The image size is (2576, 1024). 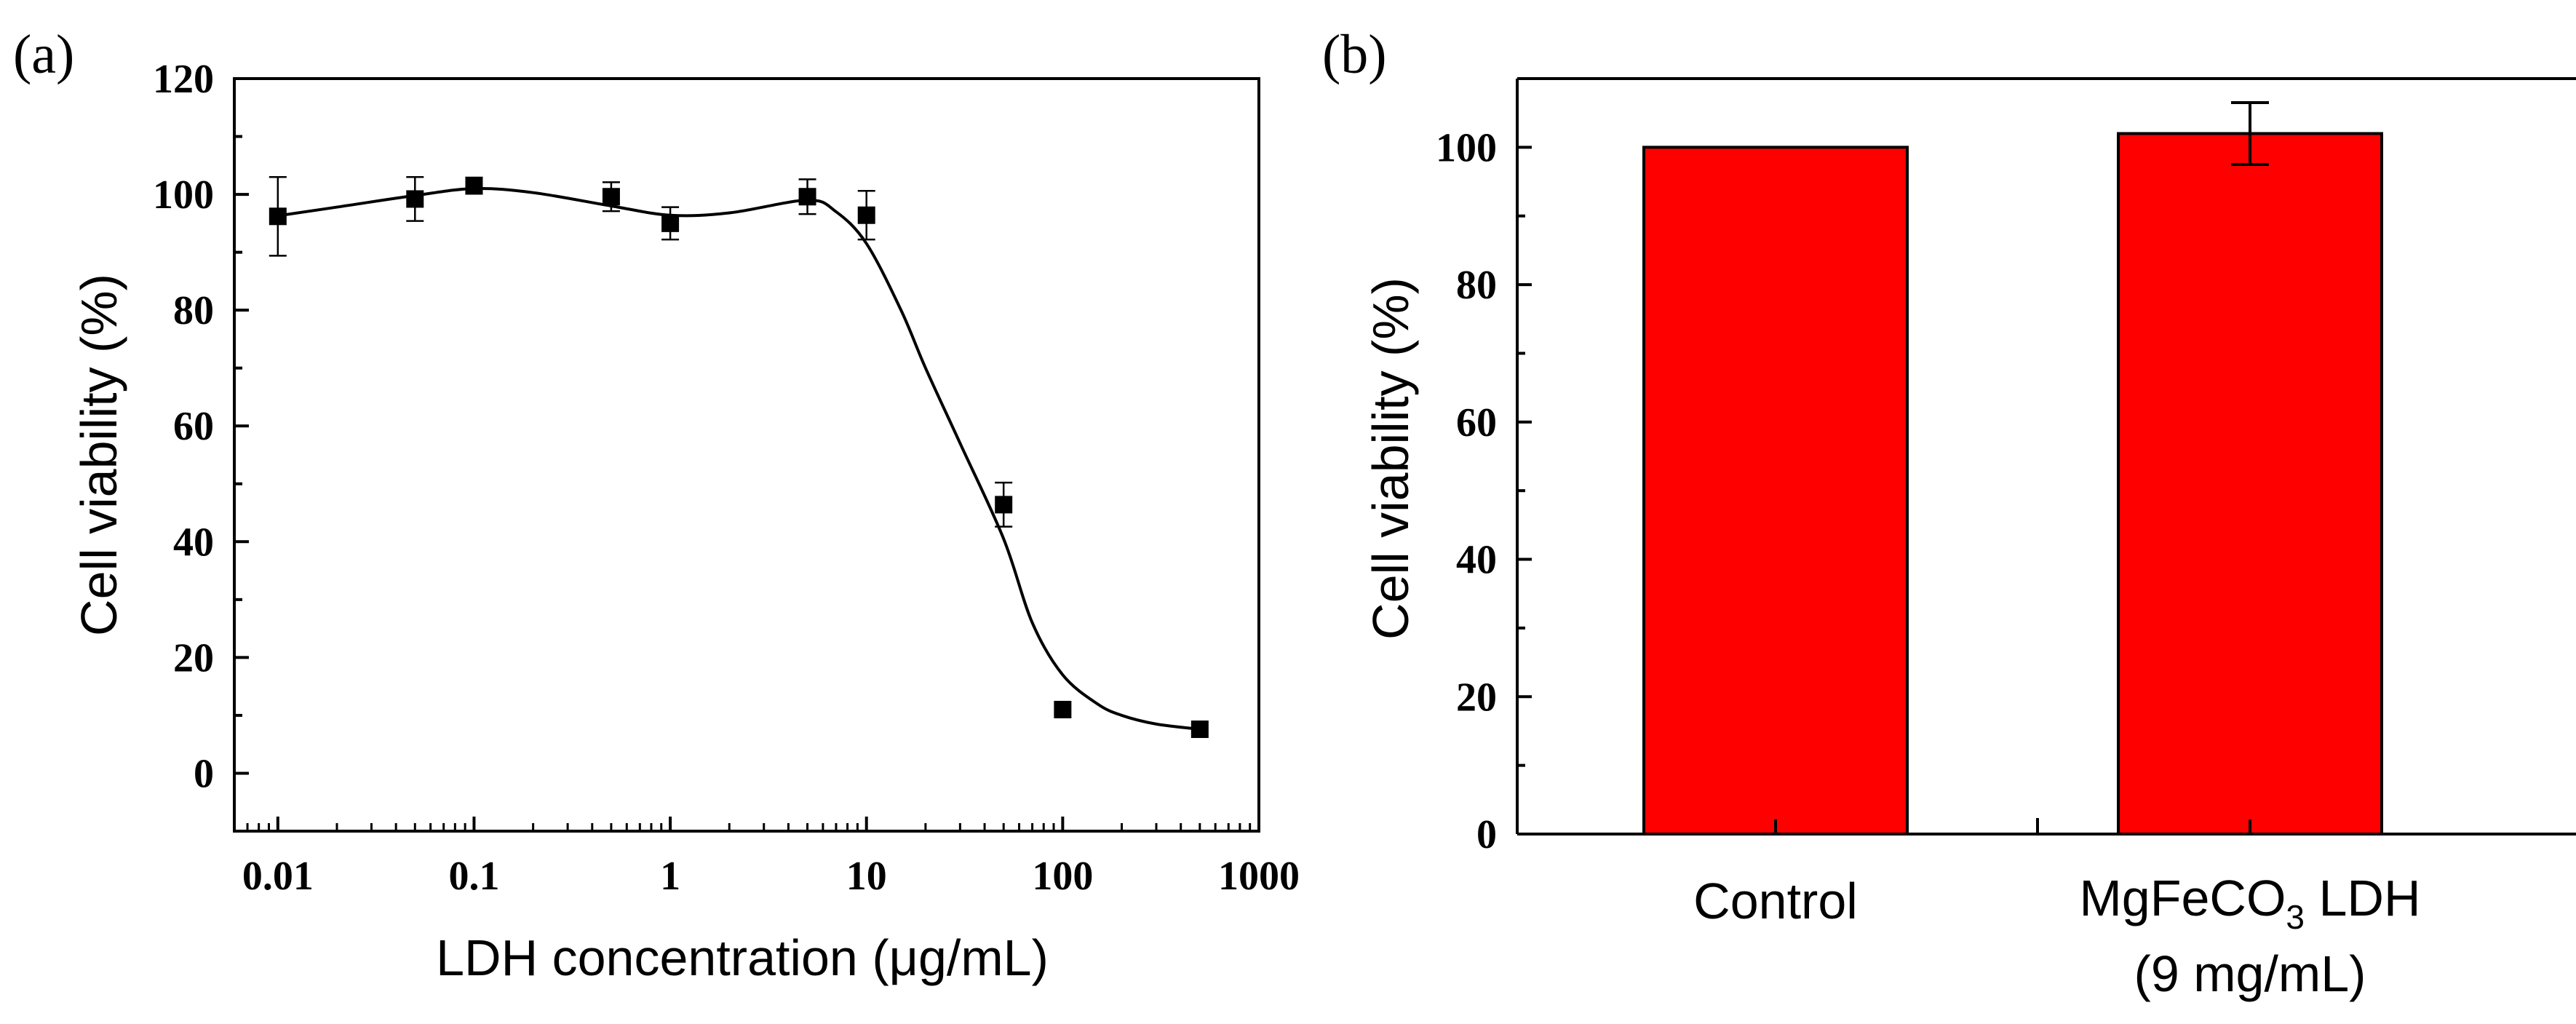 I want to click on y-tick-label-b: 80, so click(x=1476, y=285).